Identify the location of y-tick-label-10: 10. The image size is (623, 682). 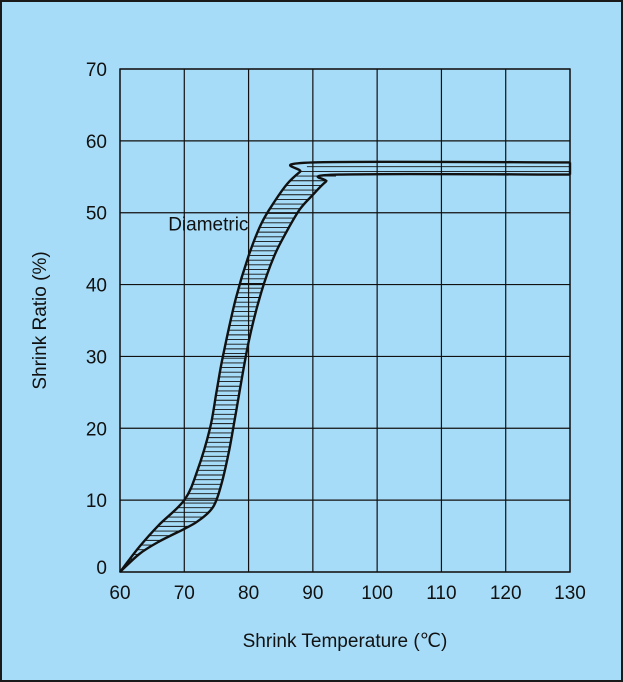
(96, 501).